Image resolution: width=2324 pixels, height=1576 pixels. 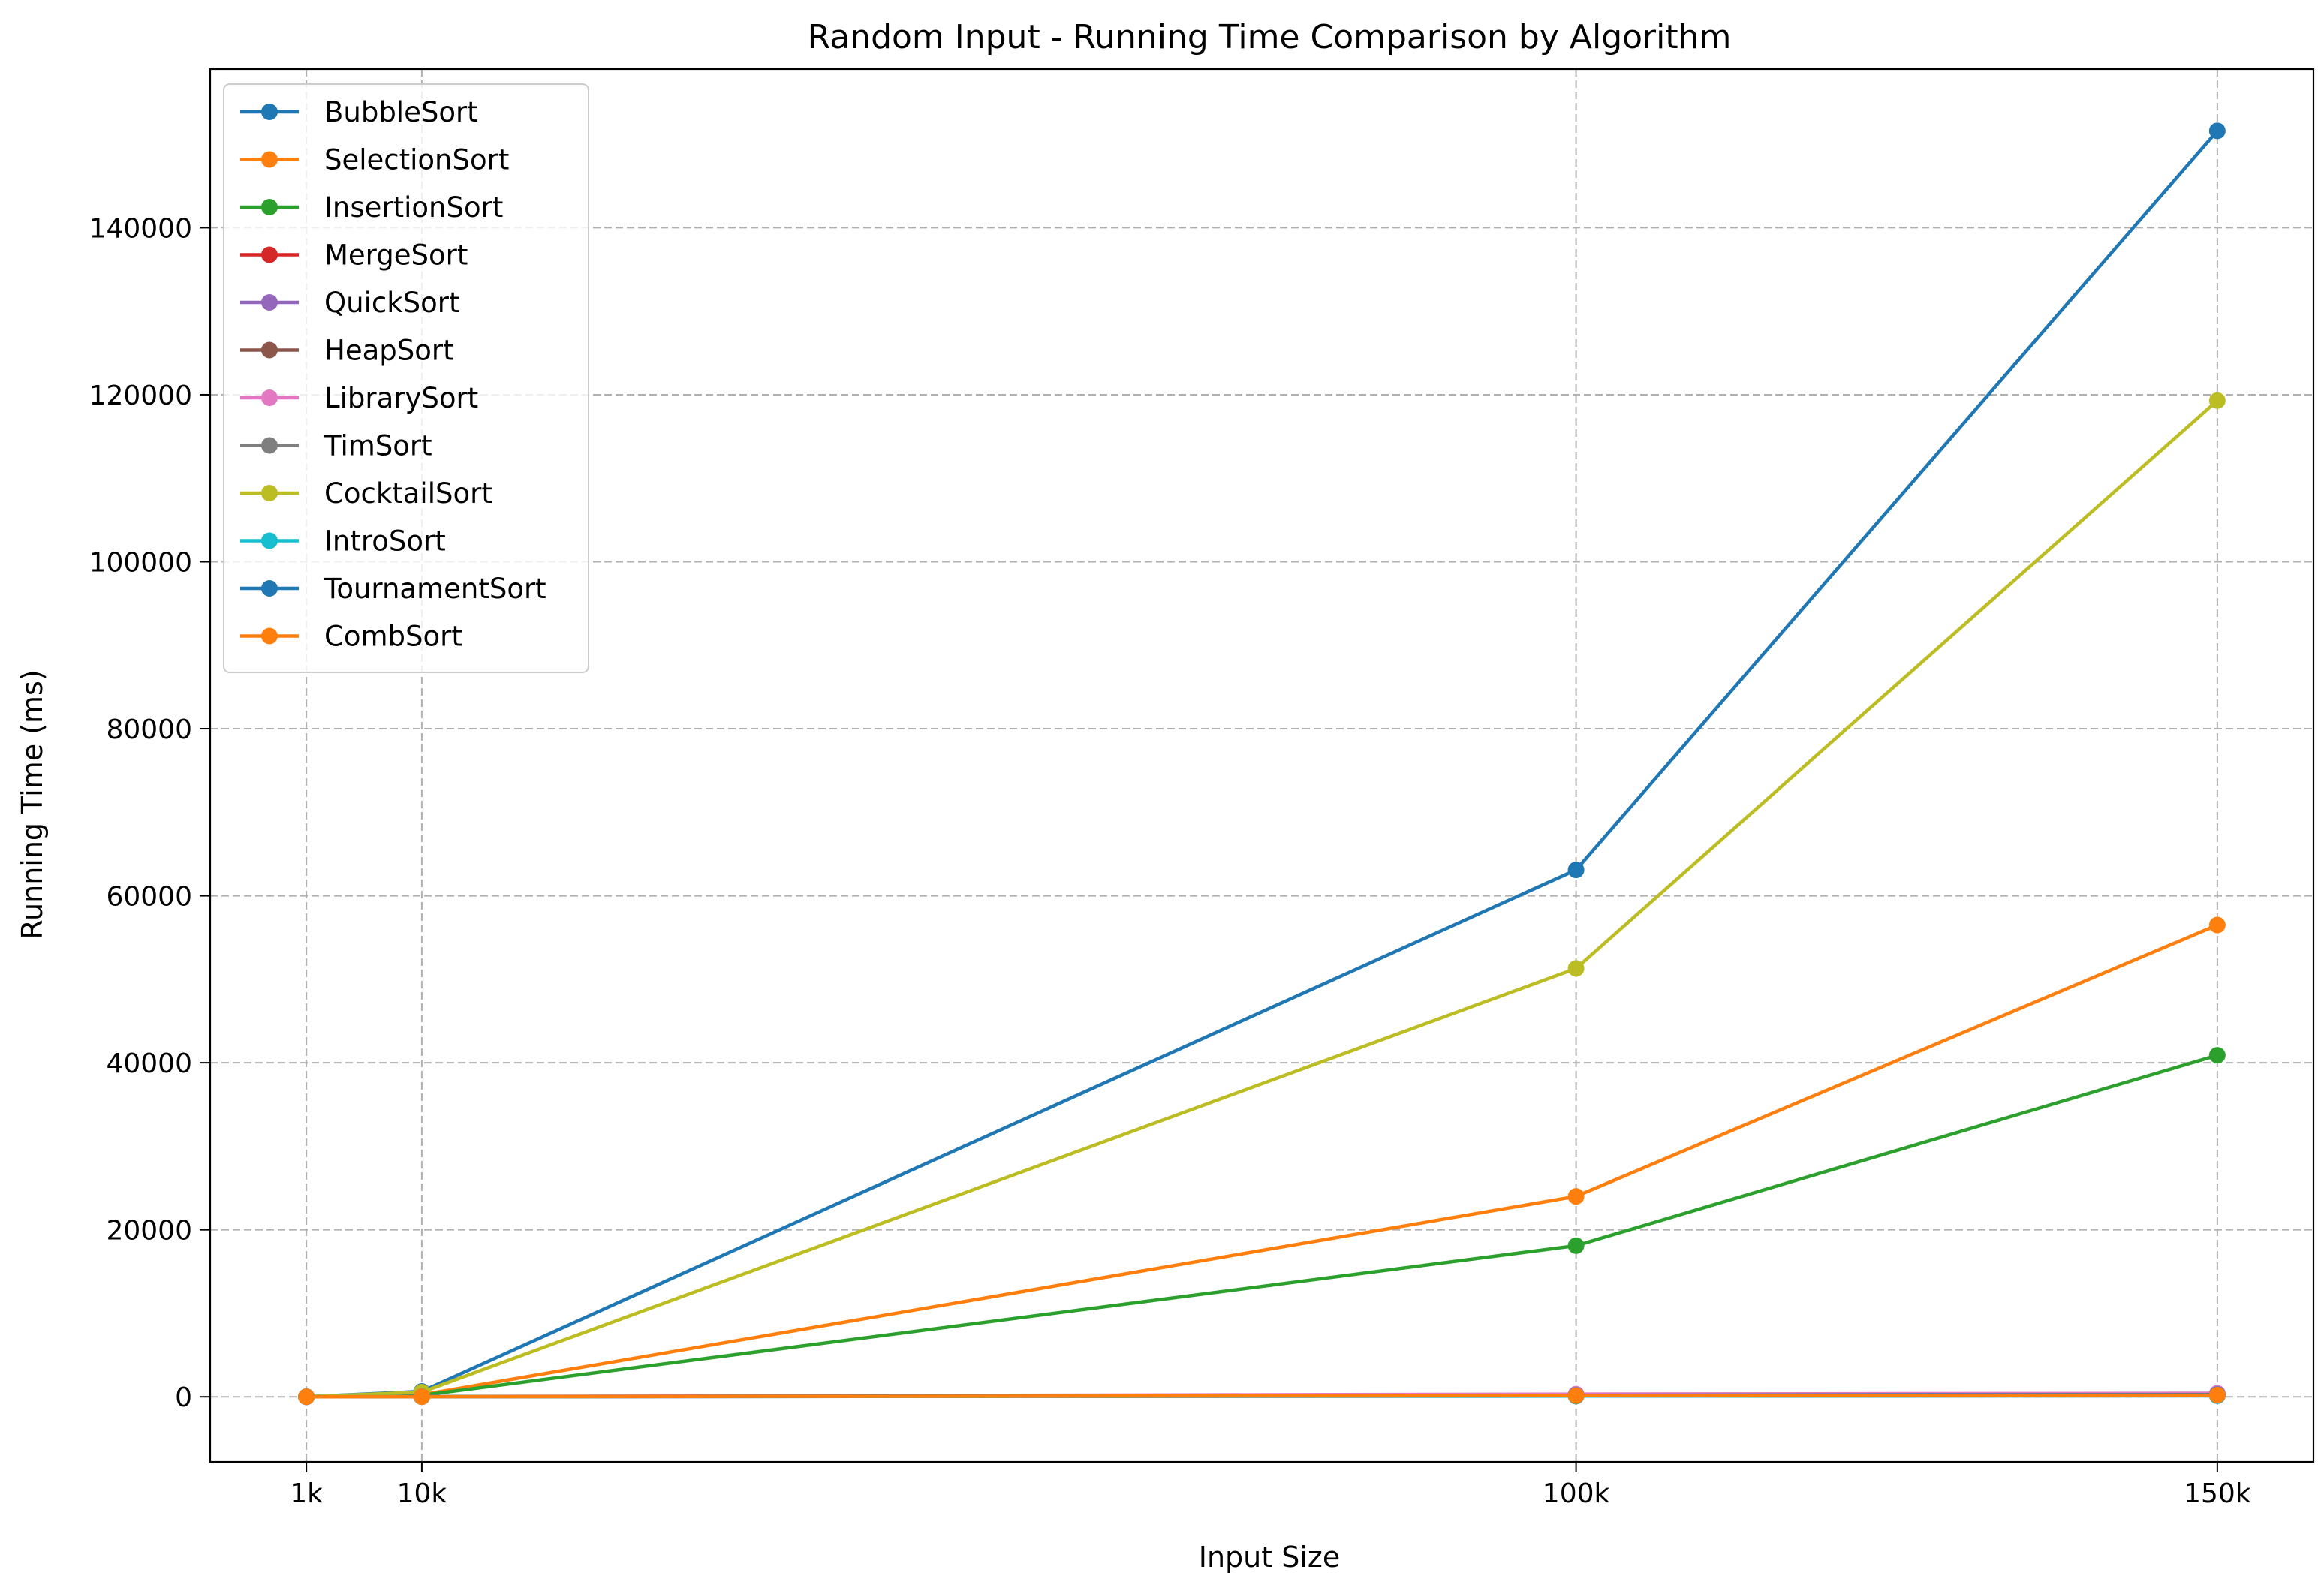 I want to click on legend-label: IntroSort, so click(x=385, y=542).